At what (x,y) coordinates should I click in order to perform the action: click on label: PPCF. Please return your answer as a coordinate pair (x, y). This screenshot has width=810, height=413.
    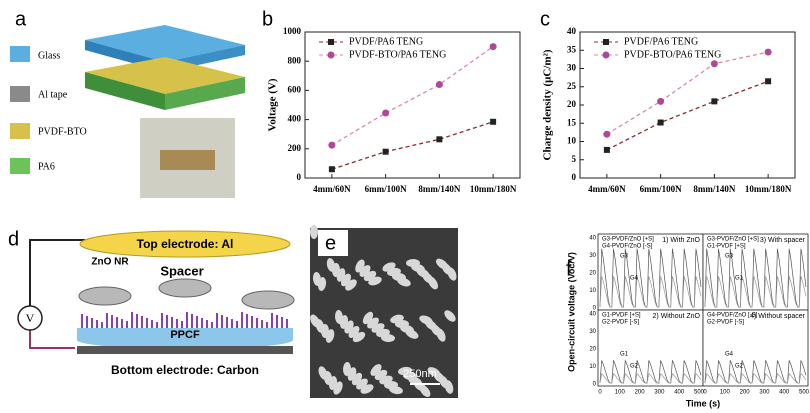
    Looking at the image, I should click on (185, 335).